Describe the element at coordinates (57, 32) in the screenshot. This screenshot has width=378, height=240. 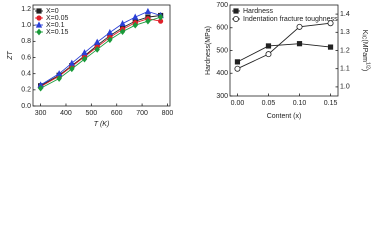
I see `legend-label: X=0.15` at that location.